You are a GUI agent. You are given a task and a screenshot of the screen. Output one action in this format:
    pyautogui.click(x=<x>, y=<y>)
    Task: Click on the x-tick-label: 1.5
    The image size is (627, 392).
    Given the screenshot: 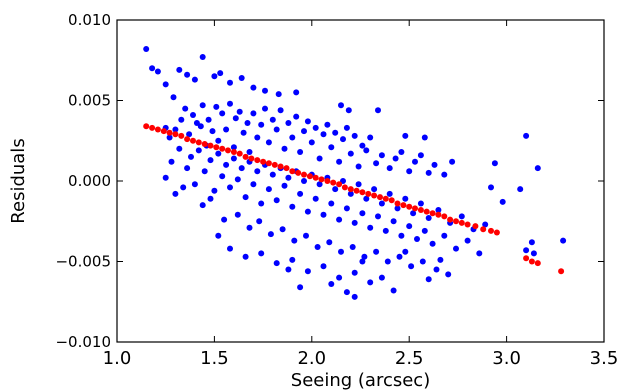 What is the action you would take?
    pyautogui.click(x=214, y=358)
    